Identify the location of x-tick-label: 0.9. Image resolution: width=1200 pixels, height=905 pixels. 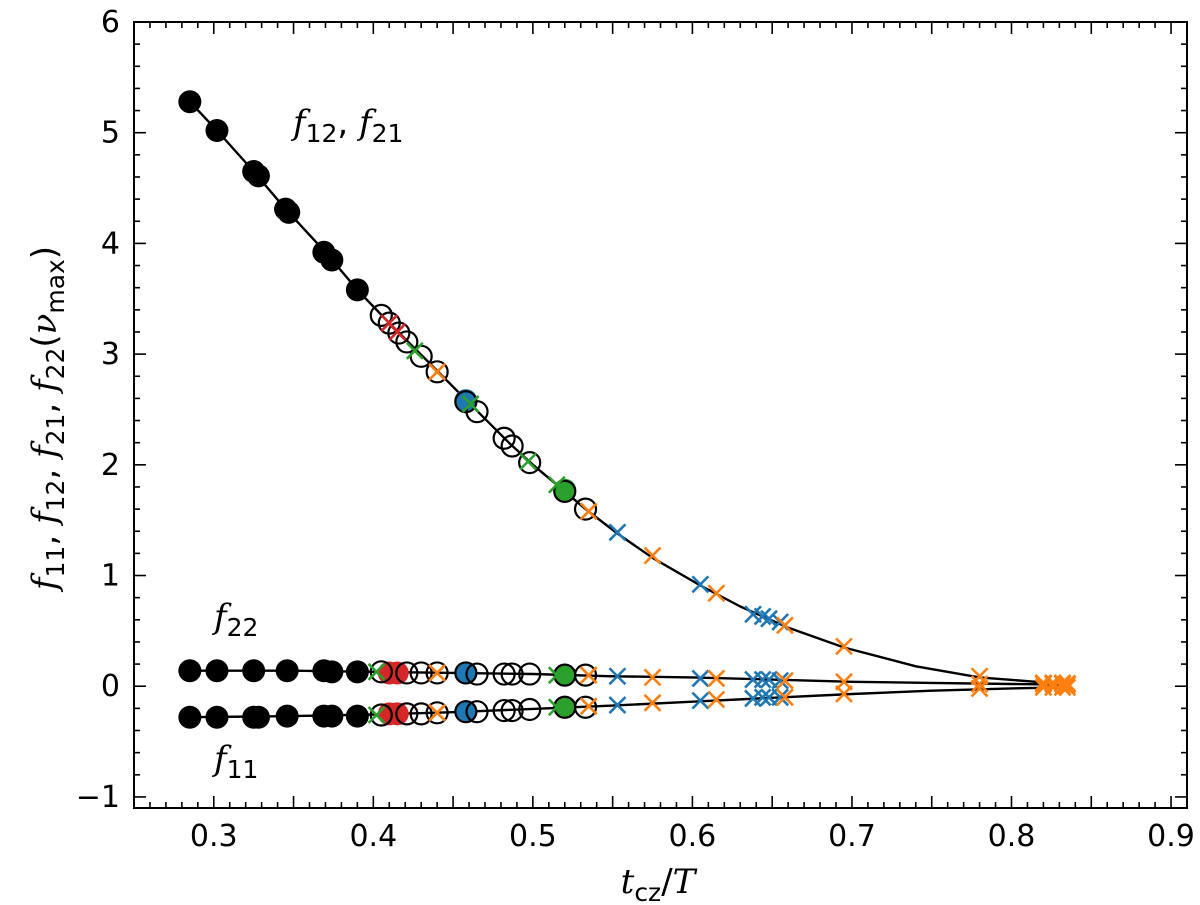
(1171, 836).